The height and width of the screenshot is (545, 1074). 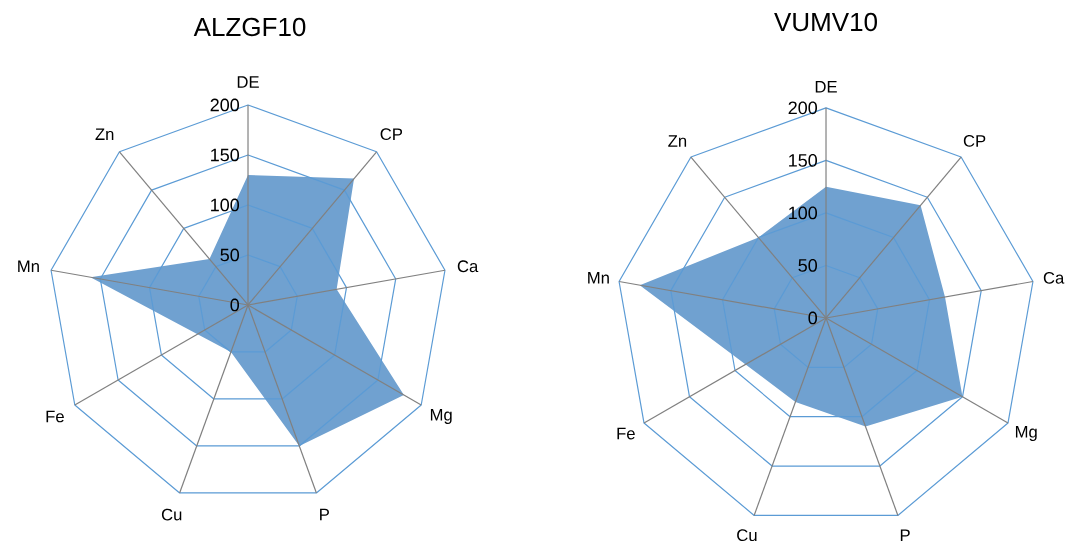 I want to click on chart-title: VUMV10, so click(x=825, y=22).